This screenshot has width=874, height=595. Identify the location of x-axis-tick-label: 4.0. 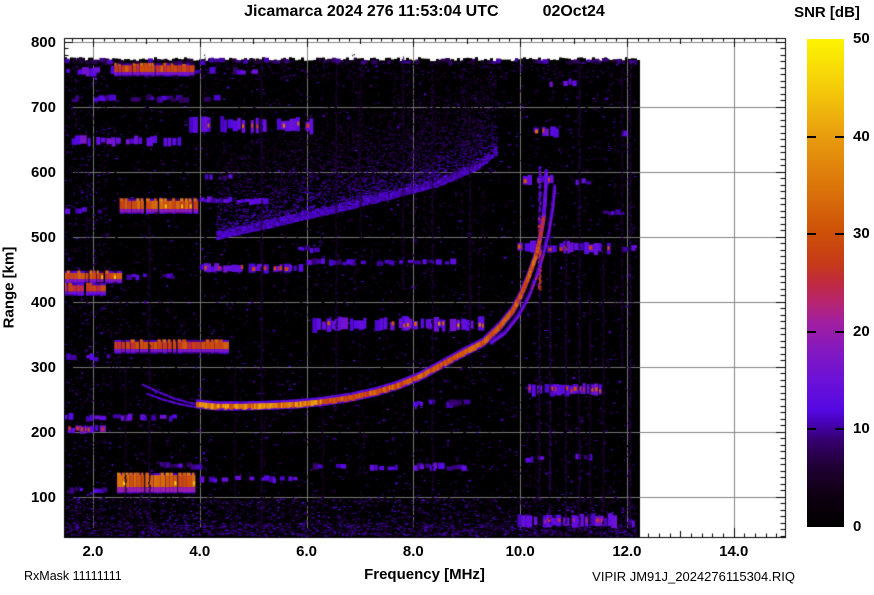
(200, 551).